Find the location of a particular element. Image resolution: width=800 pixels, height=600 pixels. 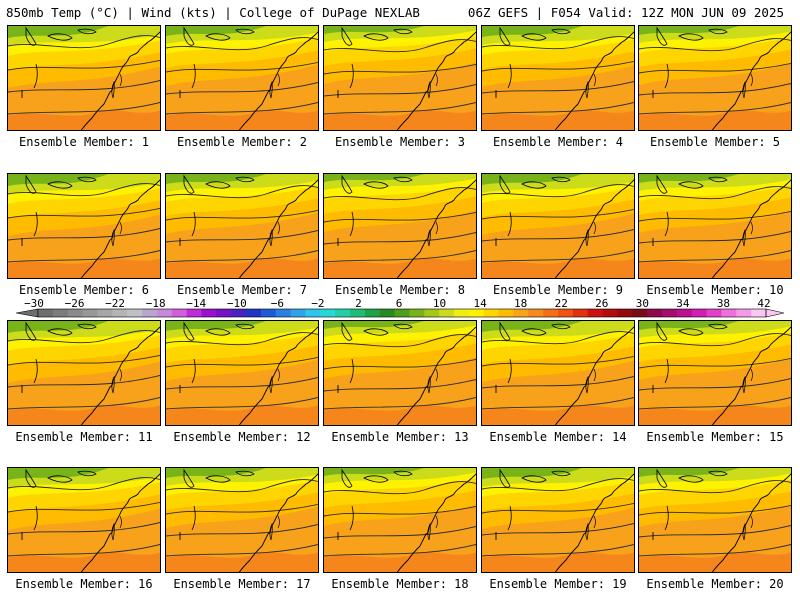

ensemble-member-label: Ensemble Member: 6 is located at coordinates (84, 290).